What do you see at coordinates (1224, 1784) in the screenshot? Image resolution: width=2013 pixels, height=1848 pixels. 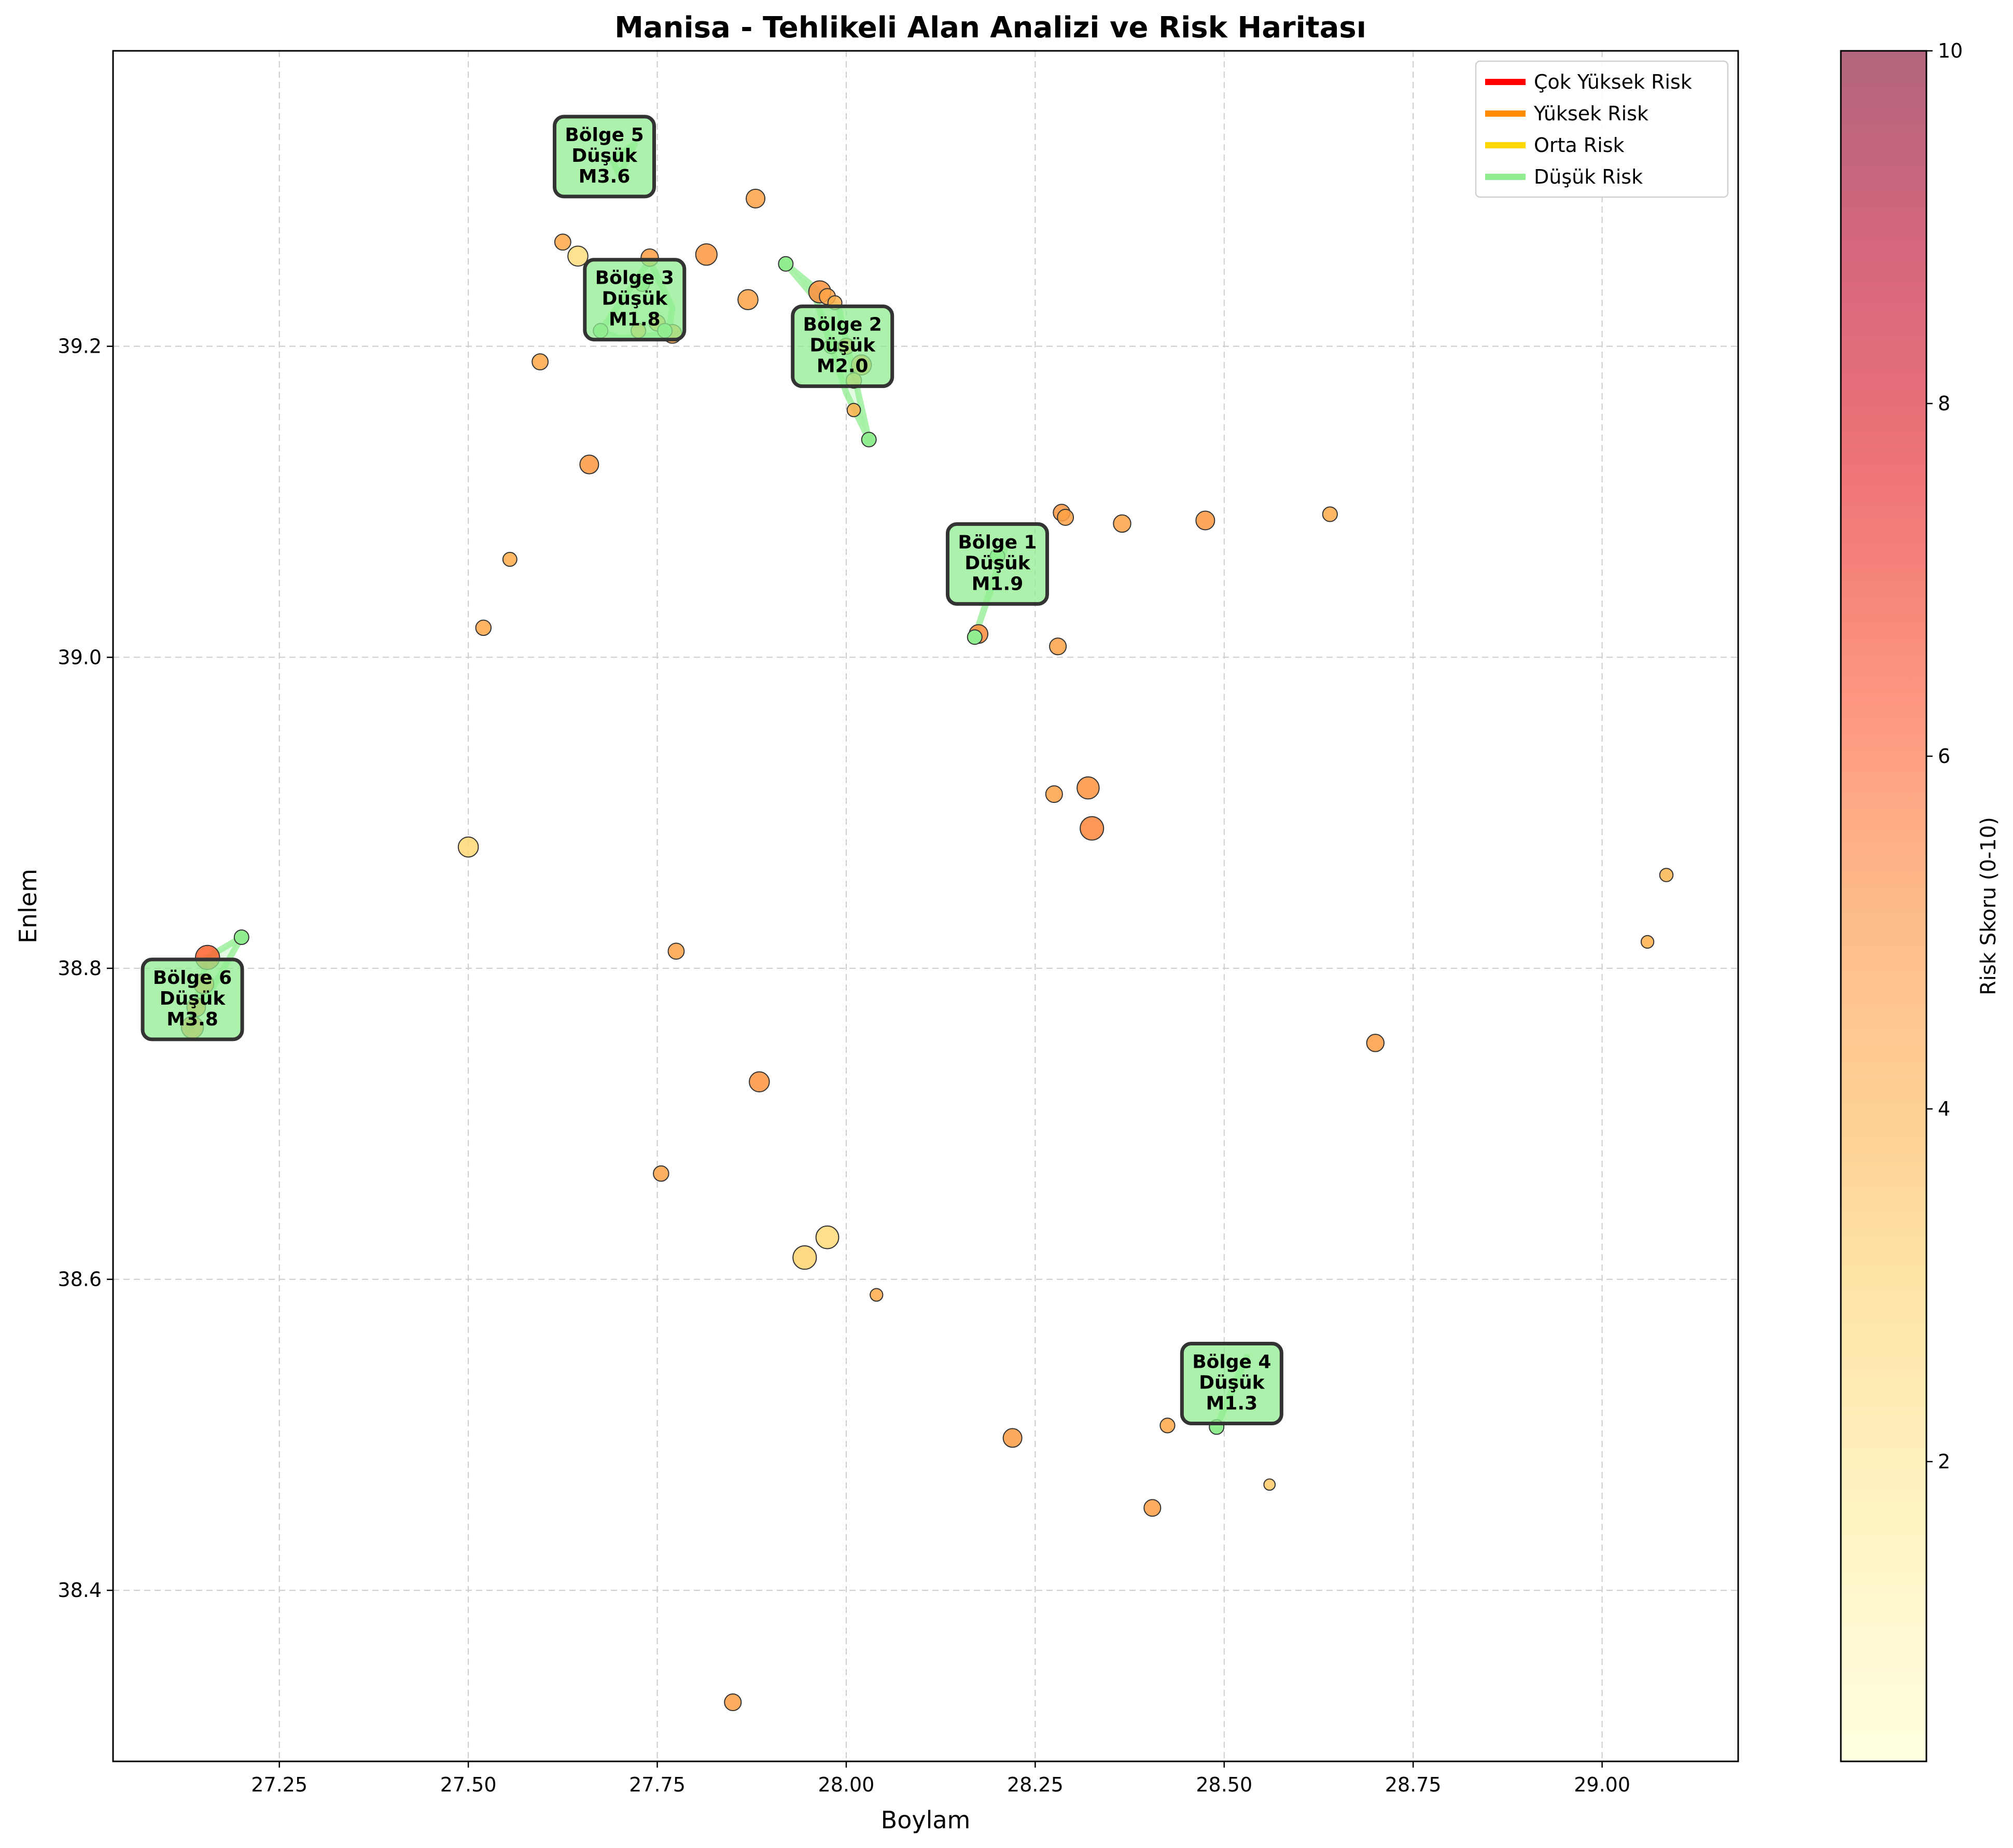 I see `x-tick-label: 28.50` at bounding box center [1224, 1784].